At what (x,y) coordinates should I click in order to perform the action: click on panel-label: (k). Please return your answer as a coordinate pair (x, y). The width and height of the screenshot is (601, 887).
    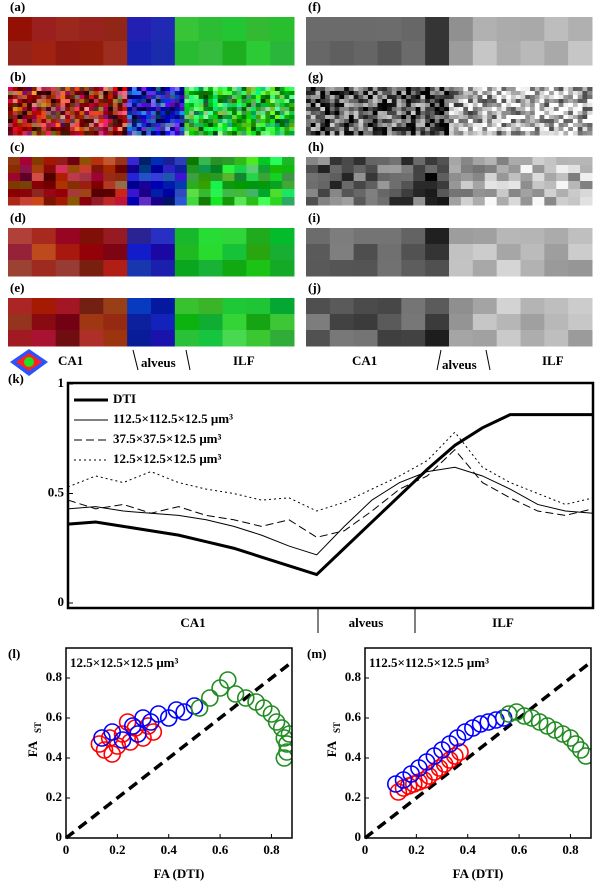
    Looking at the image, I should click on (16, 378).